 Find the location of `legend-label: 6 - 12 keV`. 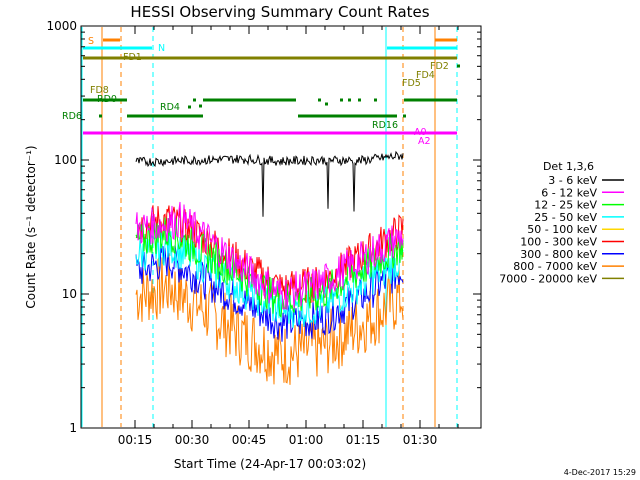

legend-label: 6 - 12 keV is located at coordinates (569, 192).